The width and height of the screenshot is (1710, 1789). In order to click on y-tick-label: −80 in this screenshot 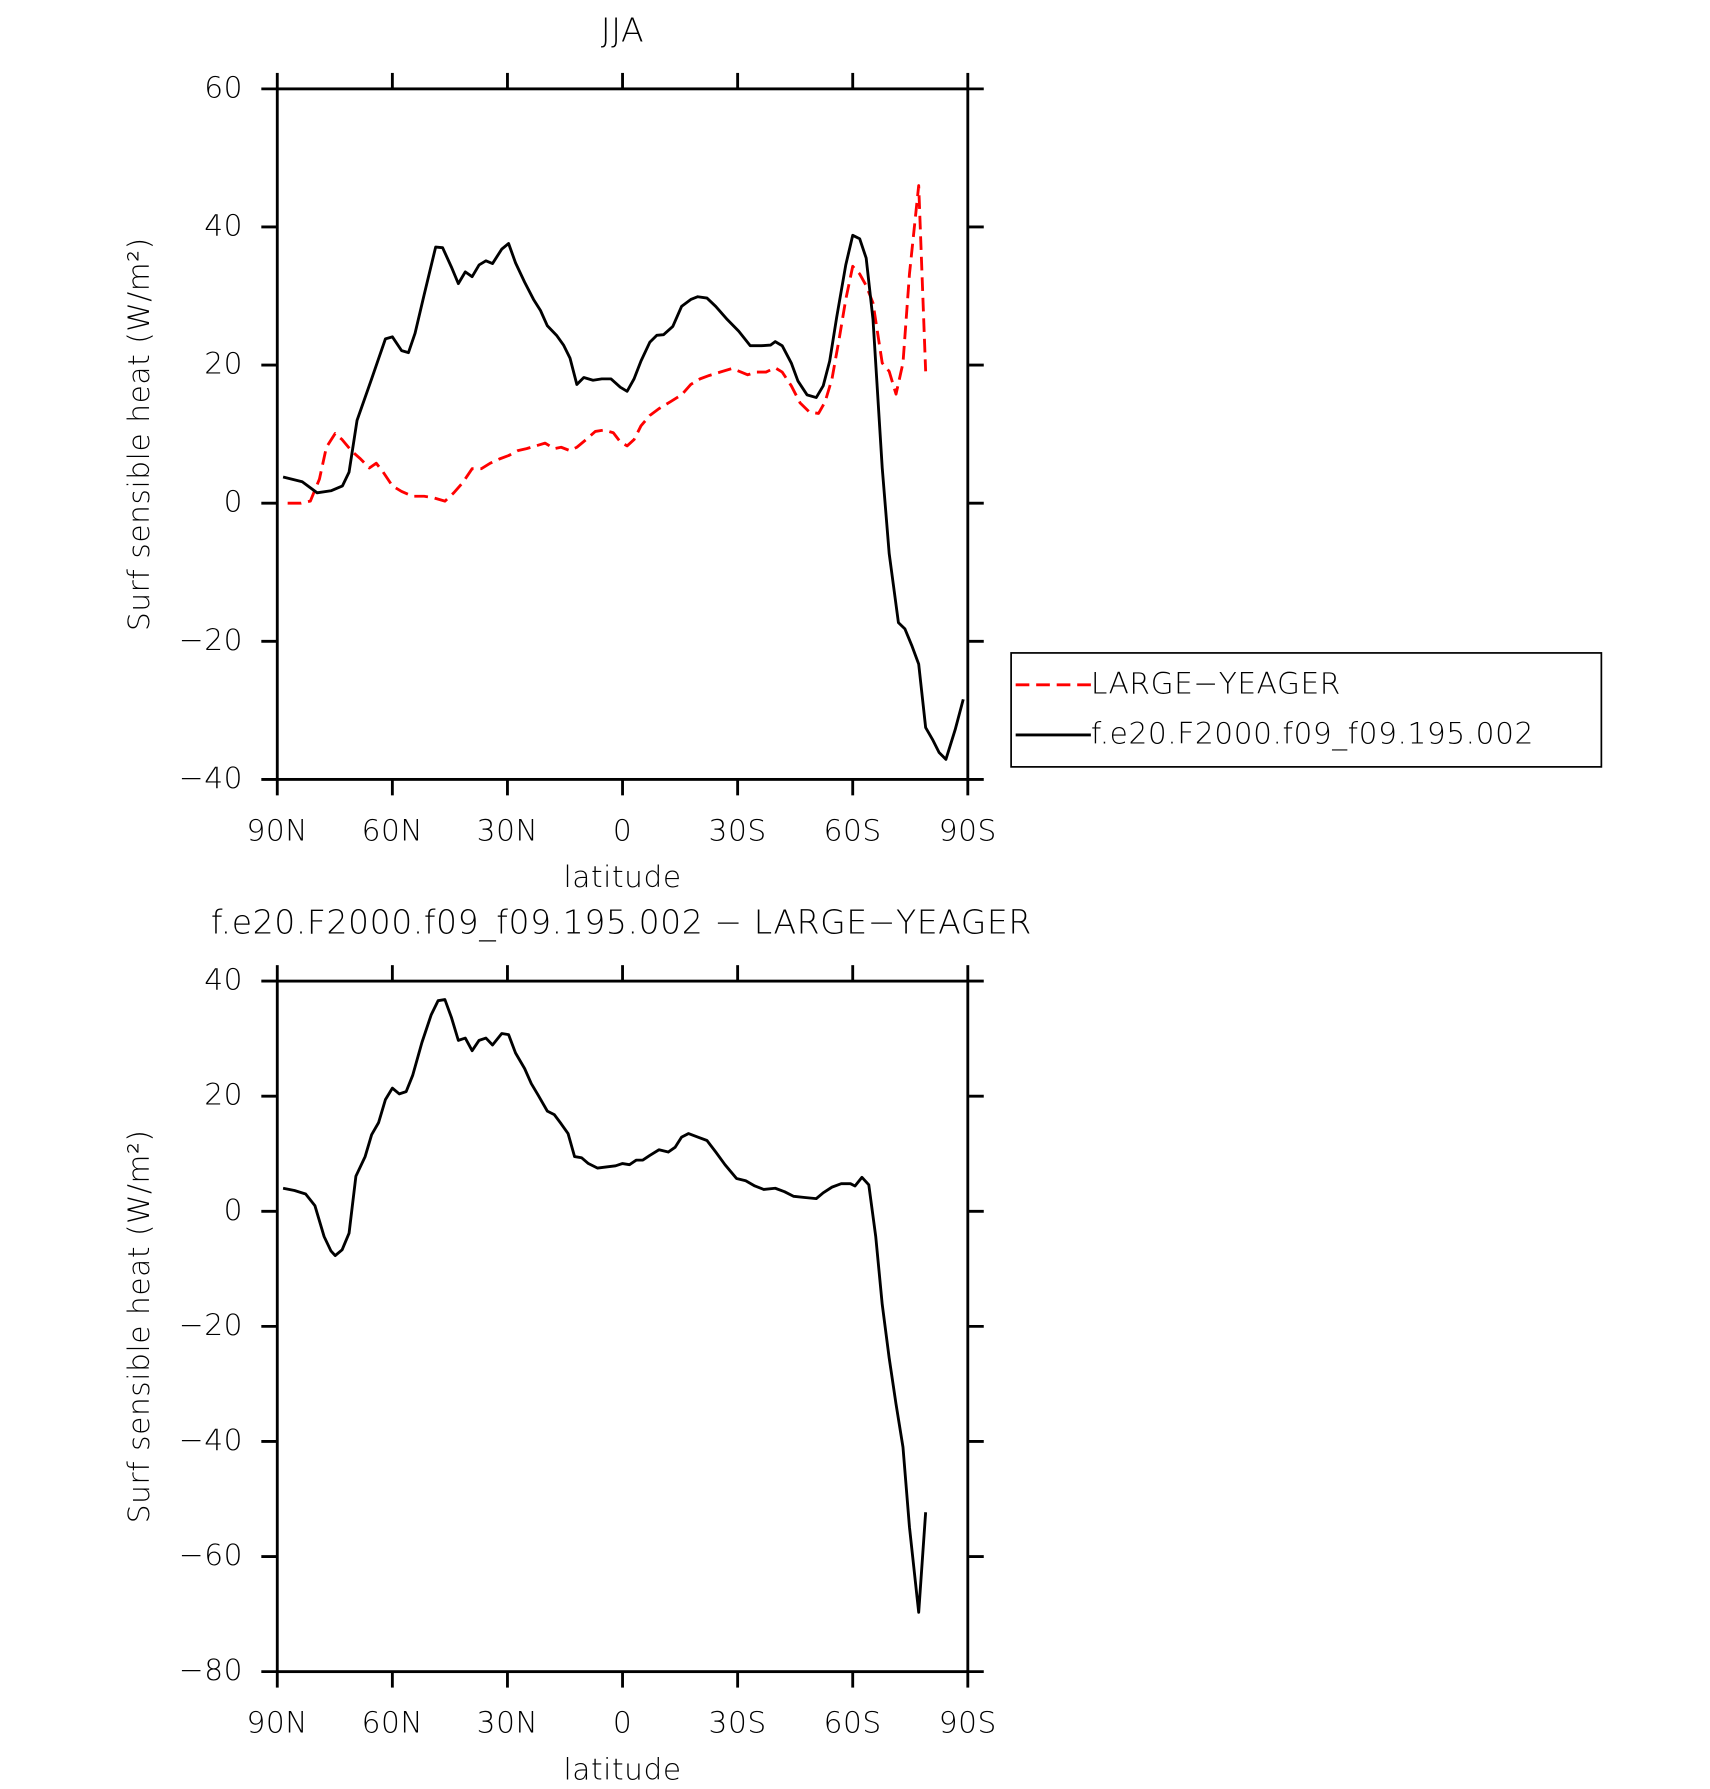, I will do `click(211, 1670)`.